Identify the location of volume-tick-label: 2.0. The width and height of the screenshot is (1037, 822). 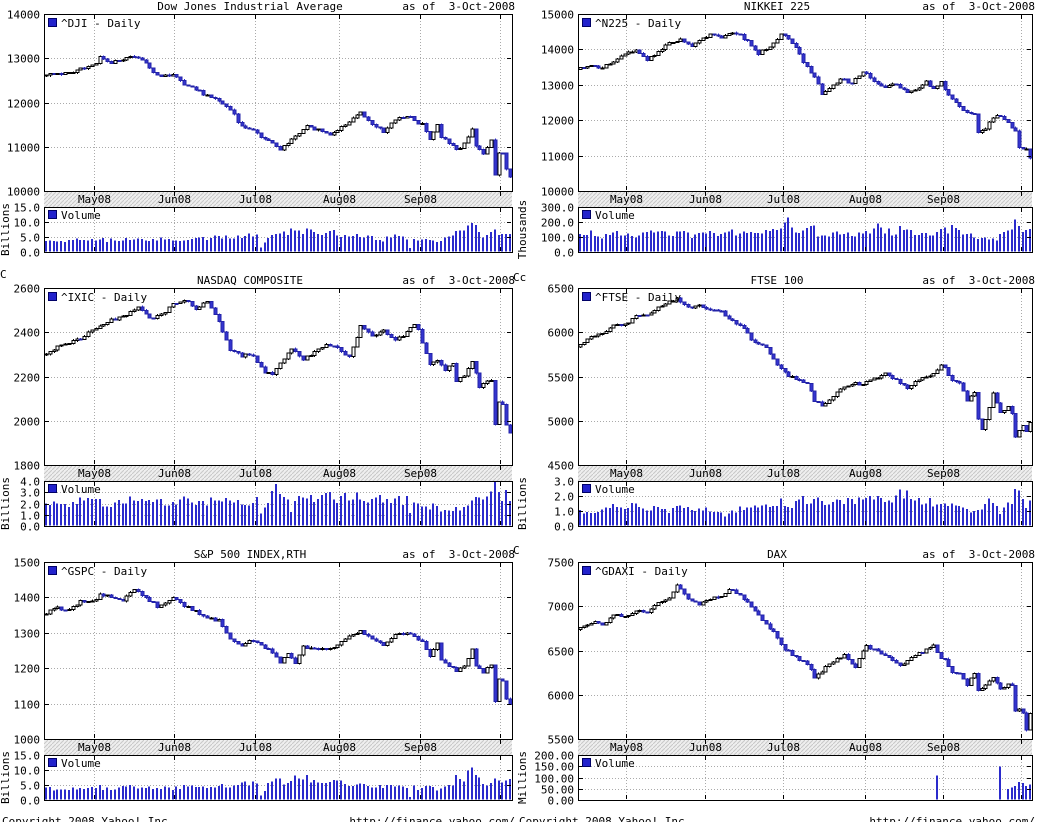
(30, 505).